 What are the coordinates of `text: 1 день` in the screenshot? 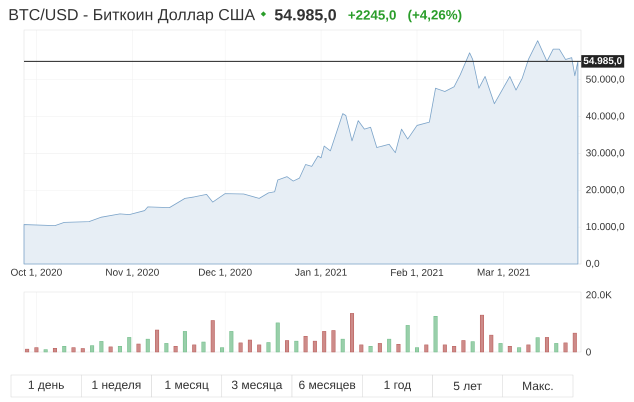 It's located at (46, 386).